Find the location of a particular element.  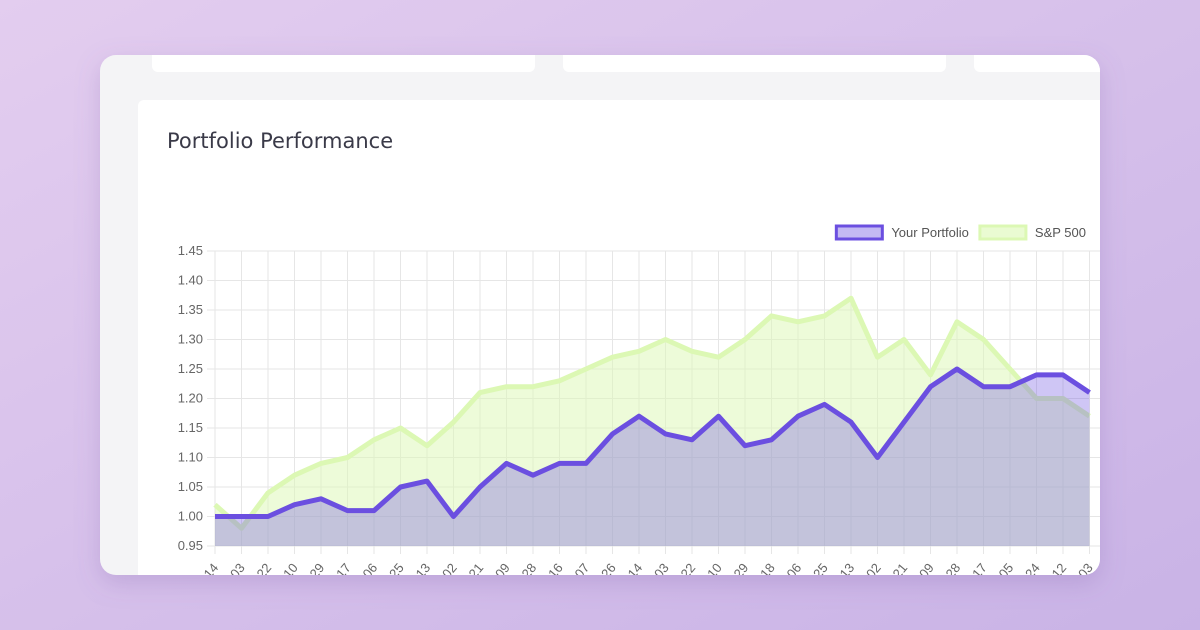

y-tick-label: 1.45 is located at coordinates (190, 250).